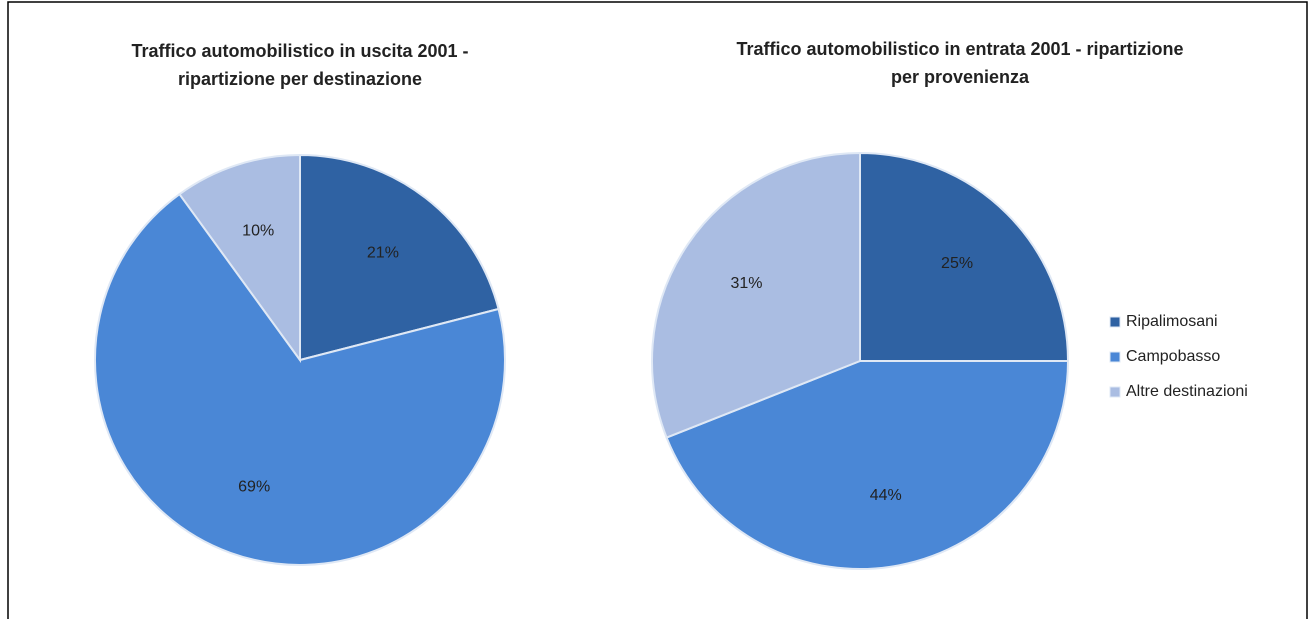  What do you see at coordinates (258, 231) in the screenshot?
I see `data-label: 10%` at bounding box center [258, 231].